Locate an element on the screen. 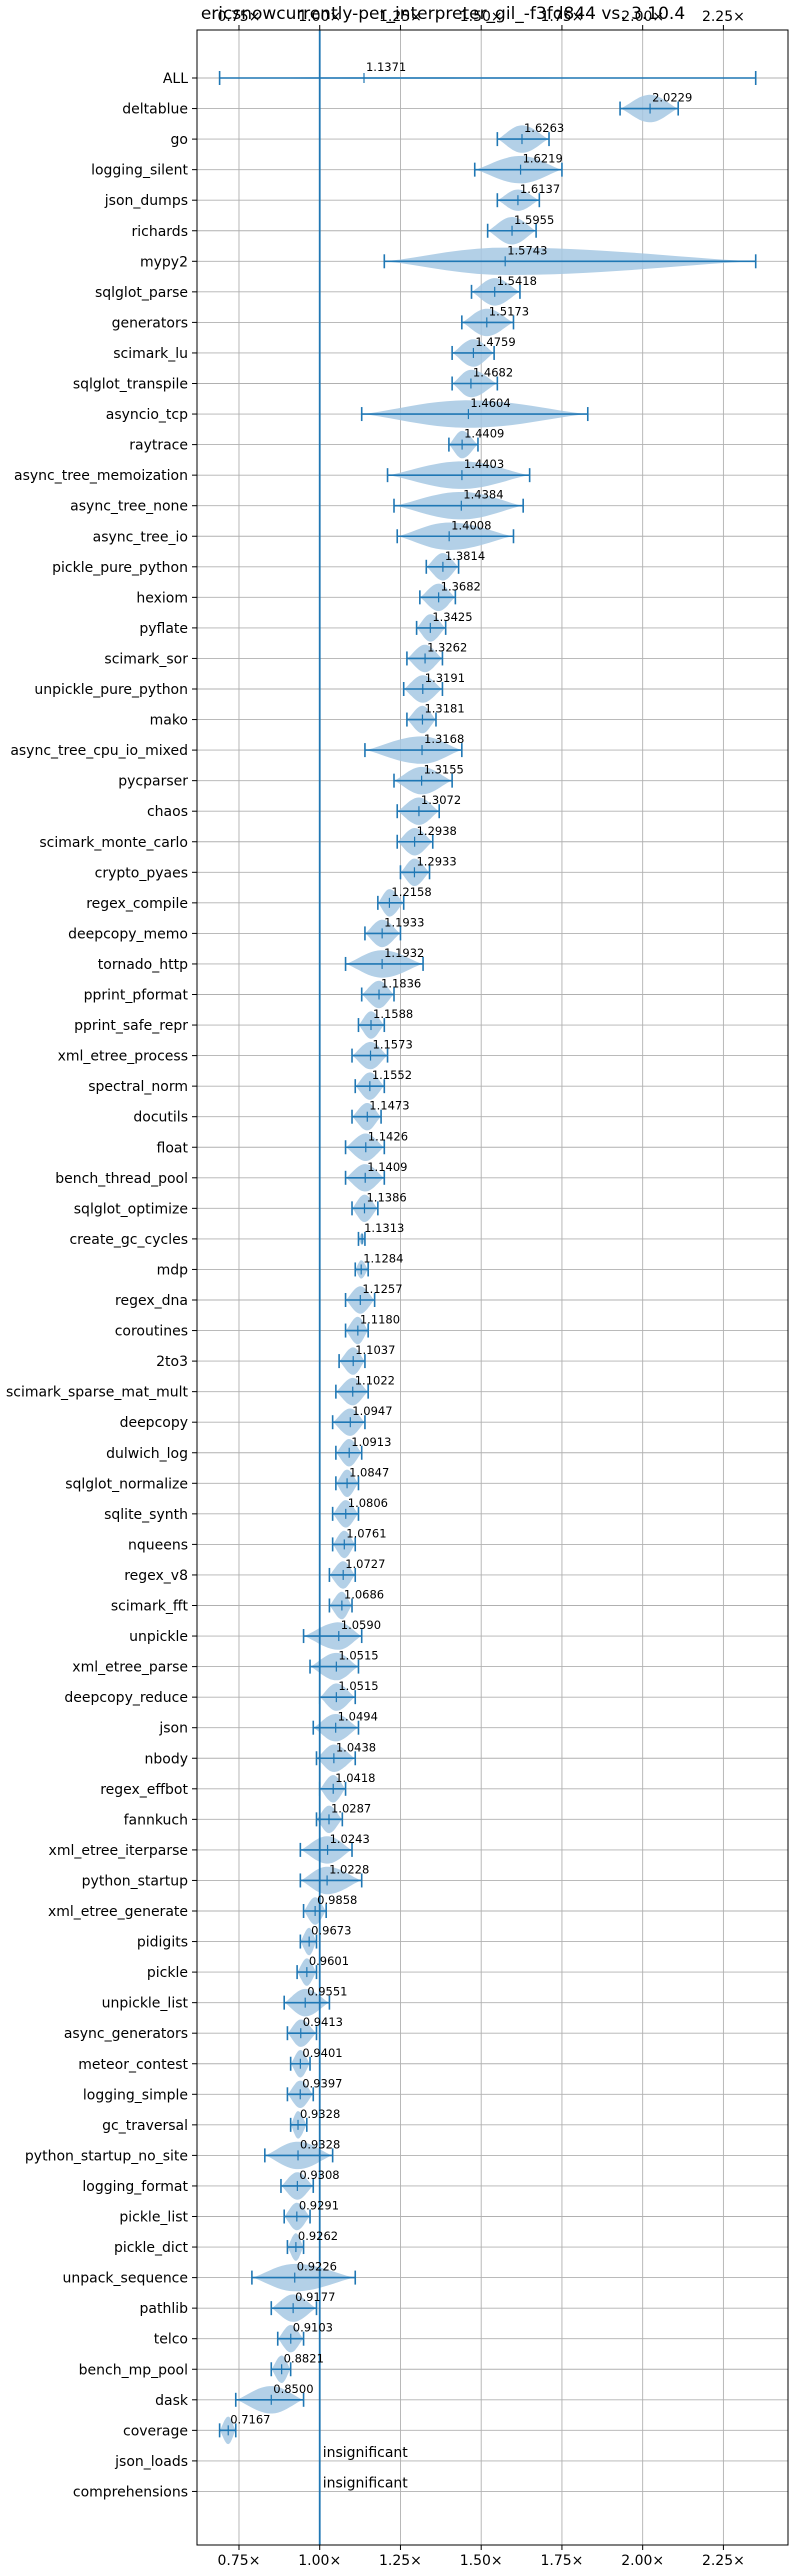 Image resolution: width=800 pixels, height=2570 pixels. value-label: 1.1409 is located at coordinates (387, 1167).